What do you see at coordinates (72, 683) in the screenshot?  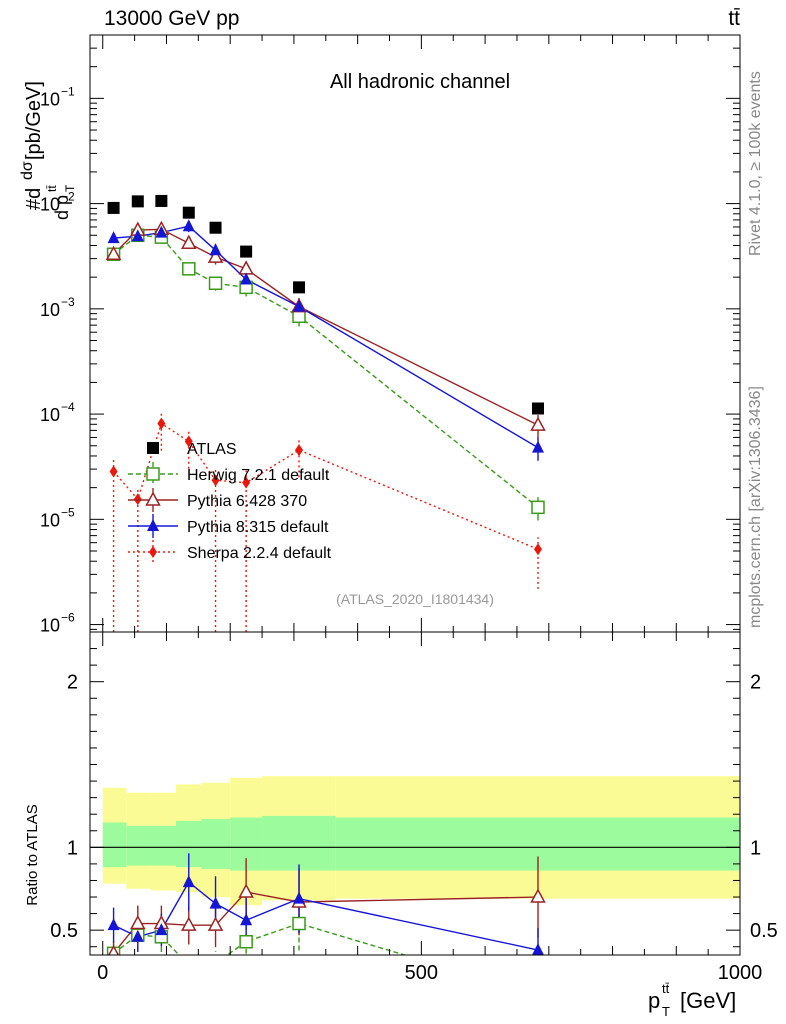 I see `ratio-y-tick-label: 2` at bounding box center [72, 683].